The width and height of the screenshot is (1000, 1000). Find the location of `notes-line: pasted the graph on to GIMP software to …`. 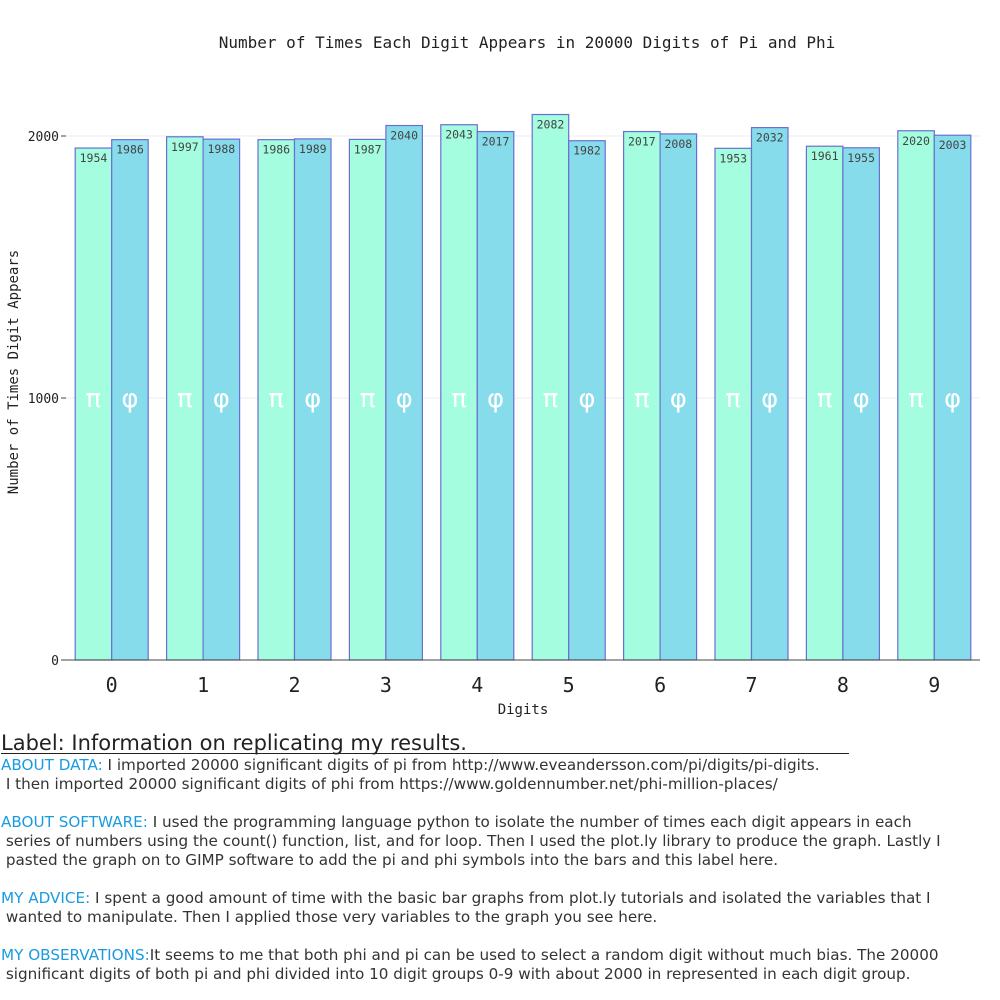

notes-line: pasted the graph on to GIMP software to … is located at coordinates (500, 860).